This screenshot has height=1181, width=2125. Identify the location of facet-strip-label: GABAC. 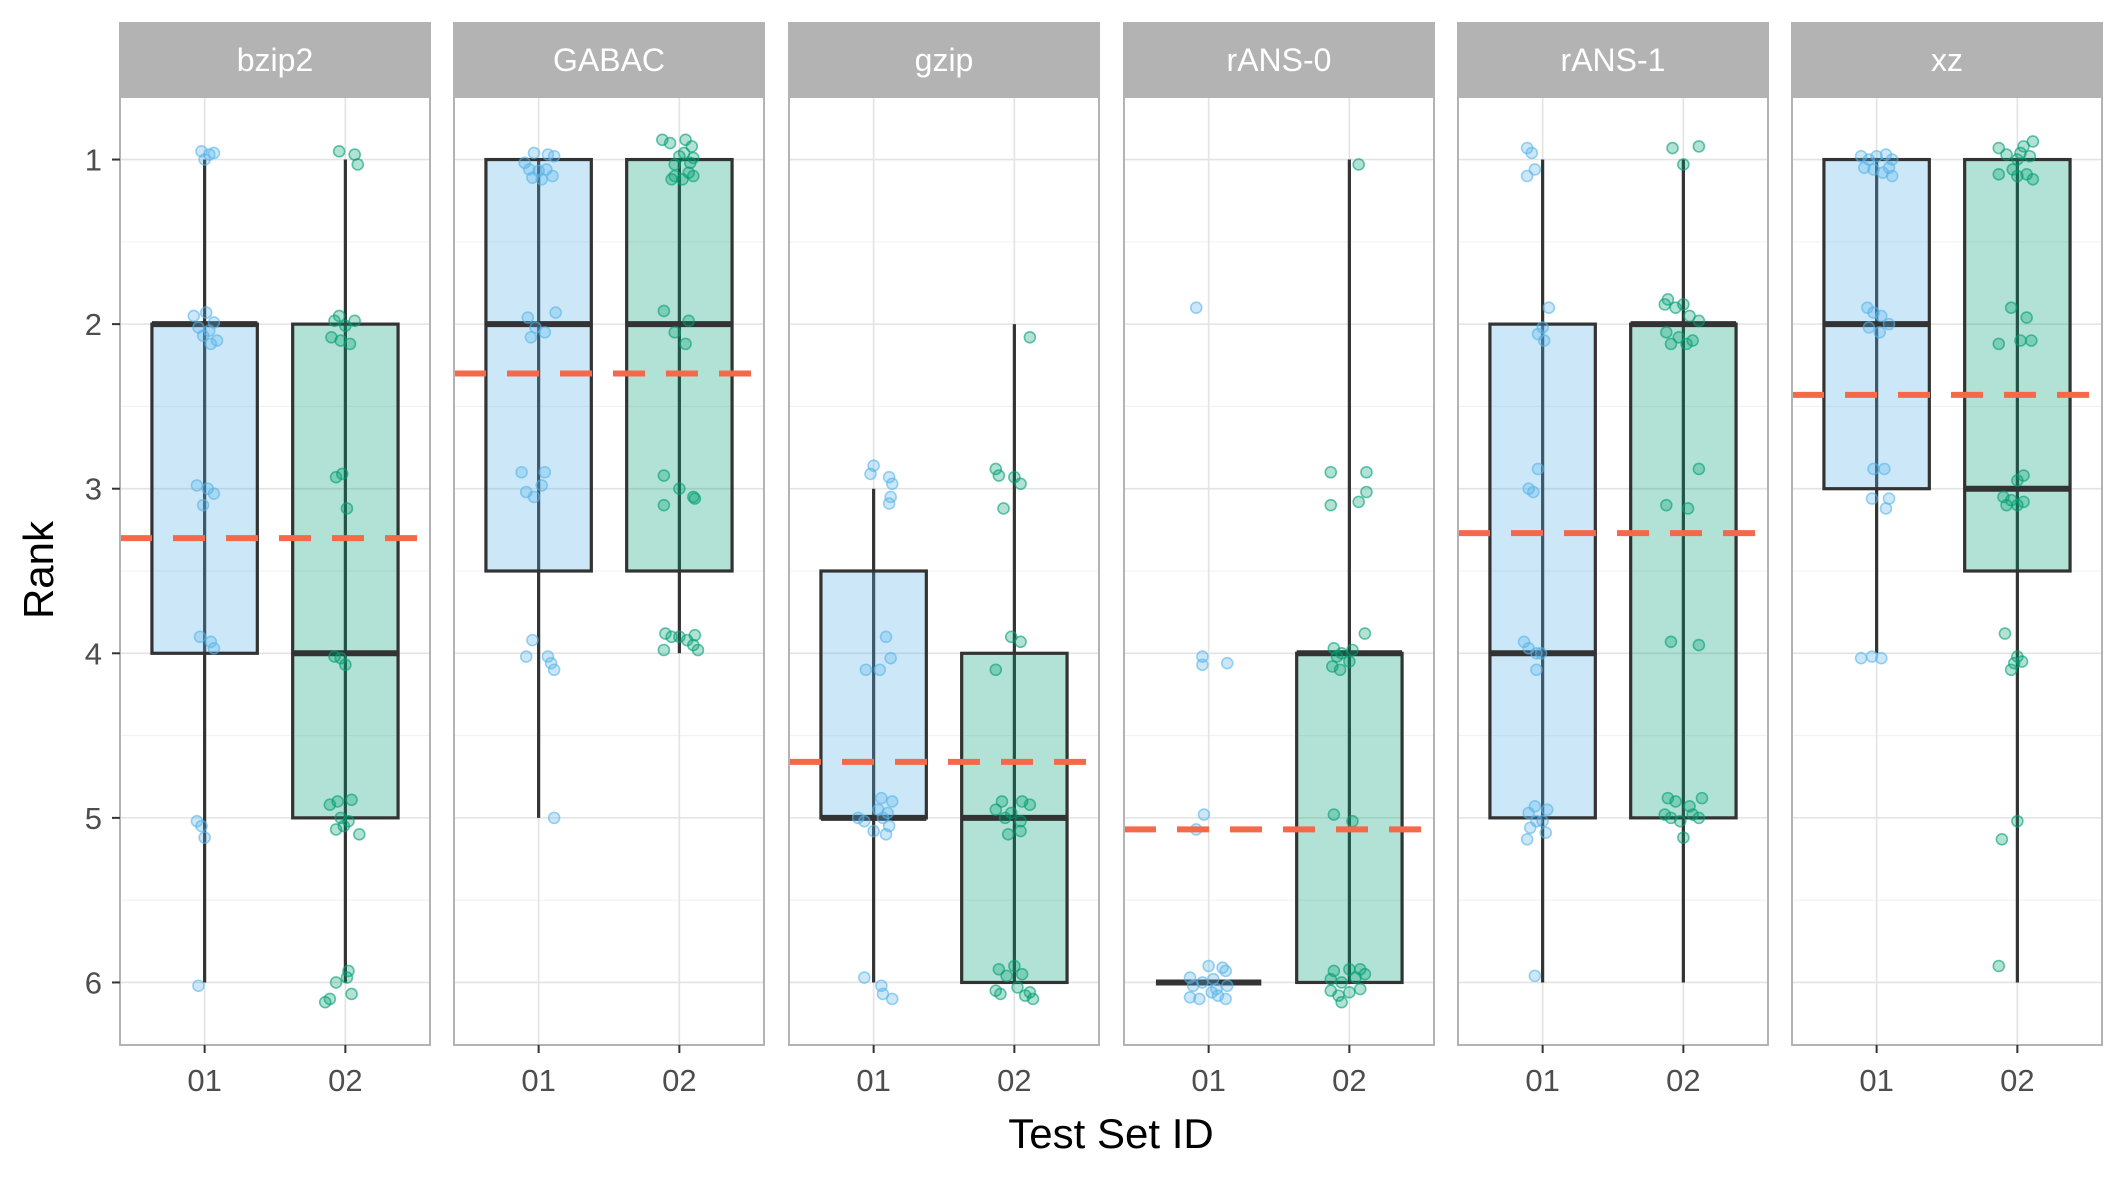
(609, 60).